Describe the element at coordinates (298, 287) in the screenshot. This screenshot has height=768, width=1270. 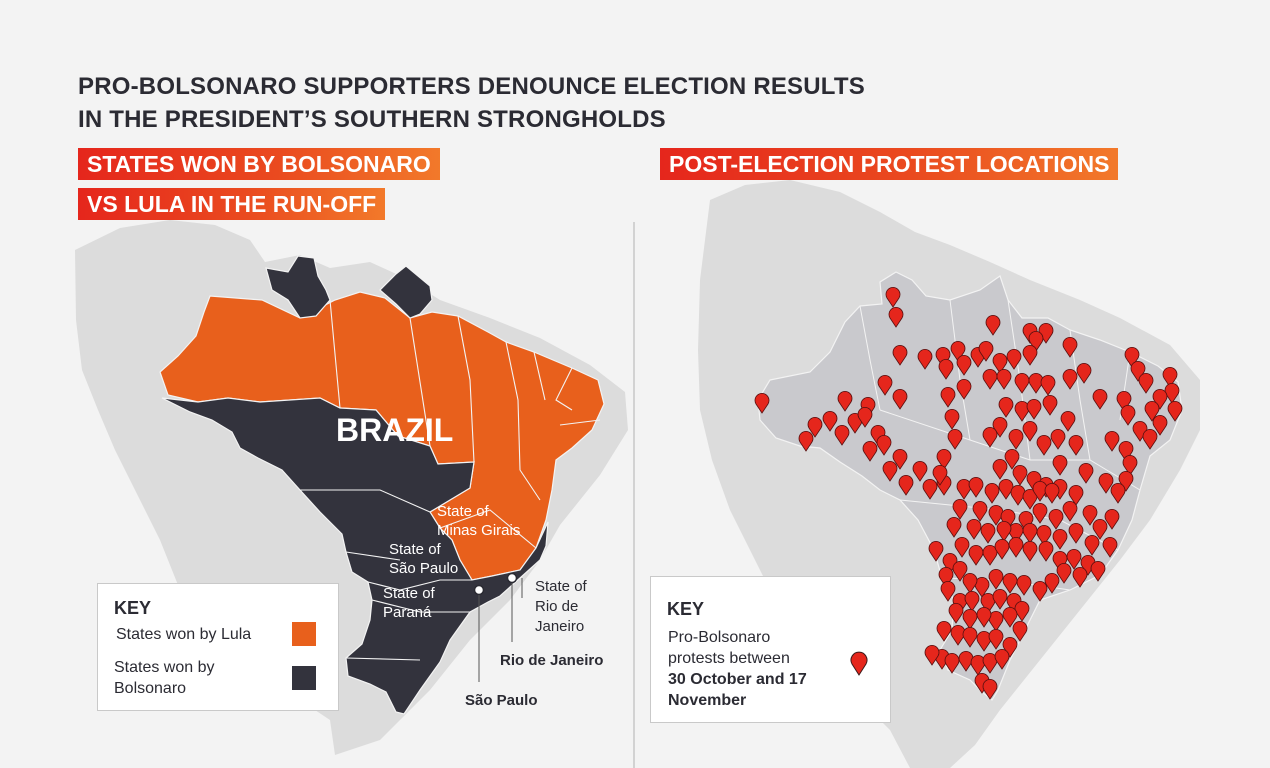
I see `roraima-state` at that location.